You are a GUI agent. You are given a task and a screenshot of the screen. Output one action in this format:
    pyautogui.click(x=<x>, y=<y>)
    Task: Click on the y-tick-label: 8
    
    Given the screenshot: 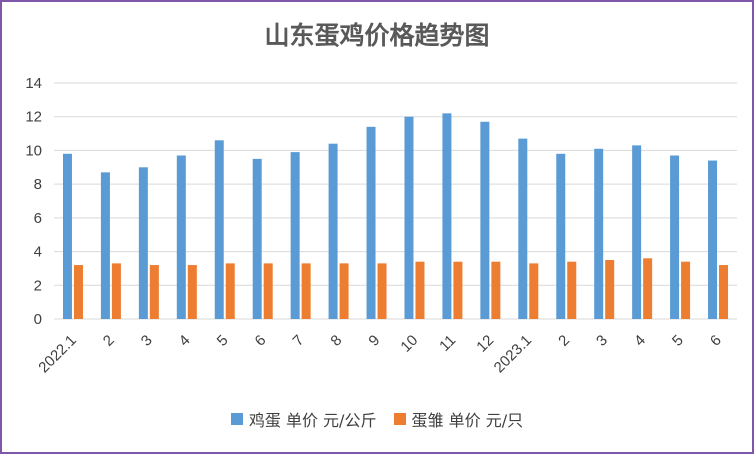 What is the action you would take?
    pyautogui.click(x=38, y=184)
    